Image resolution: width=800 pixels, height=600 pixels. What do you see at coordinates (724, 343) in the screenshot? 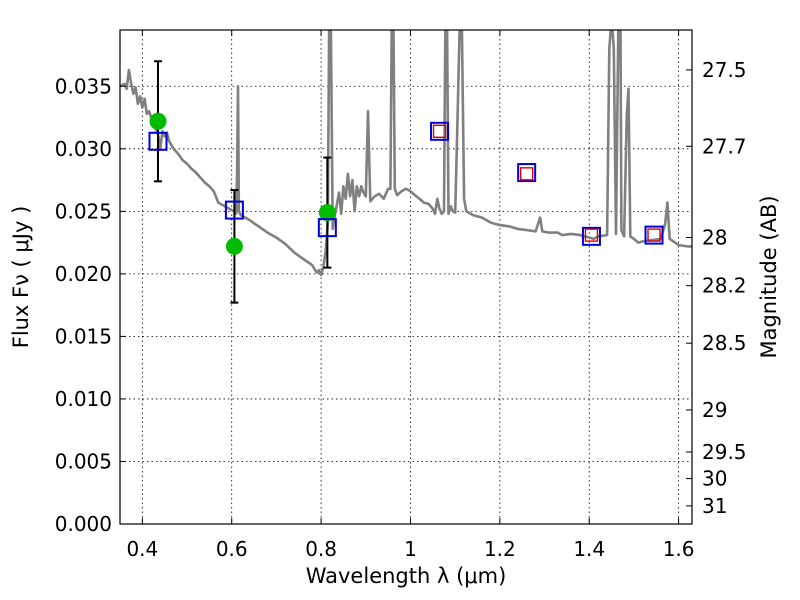
I see `y2-tick-label: 28.5` at bounding box center [724, 343].